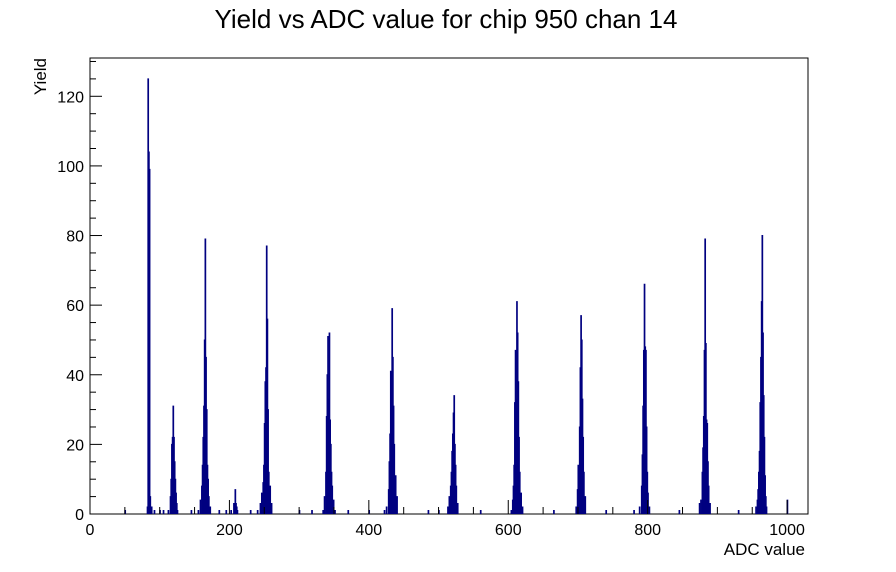 The height and width of the screenshot is (572, 896). Describe the element at coordinates (229, 530) in the screenshot. I see `x-tick-label: 200` at that location.